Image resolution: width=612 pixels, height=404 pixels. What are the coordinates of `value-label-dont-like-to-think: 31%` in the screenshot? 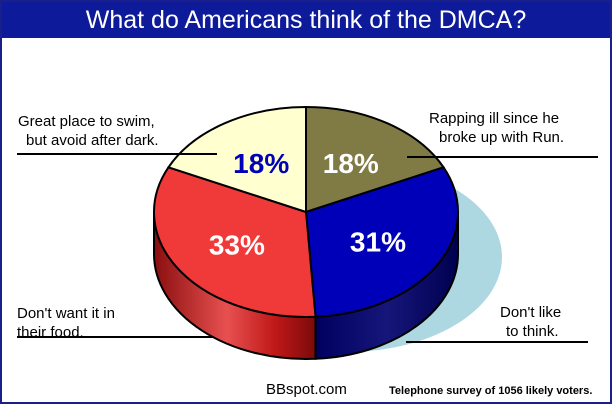 It's located at (378, 241).